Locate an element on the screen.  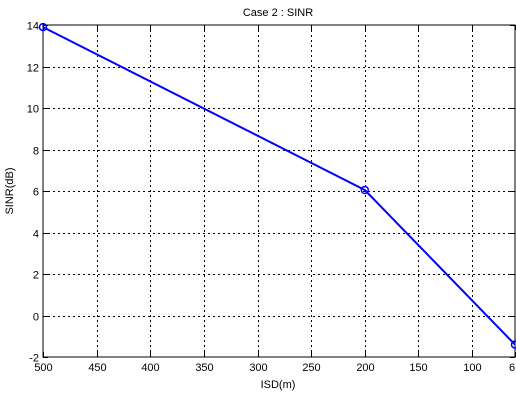
x-tick-label: 350 is located at coordinates (204, 368).